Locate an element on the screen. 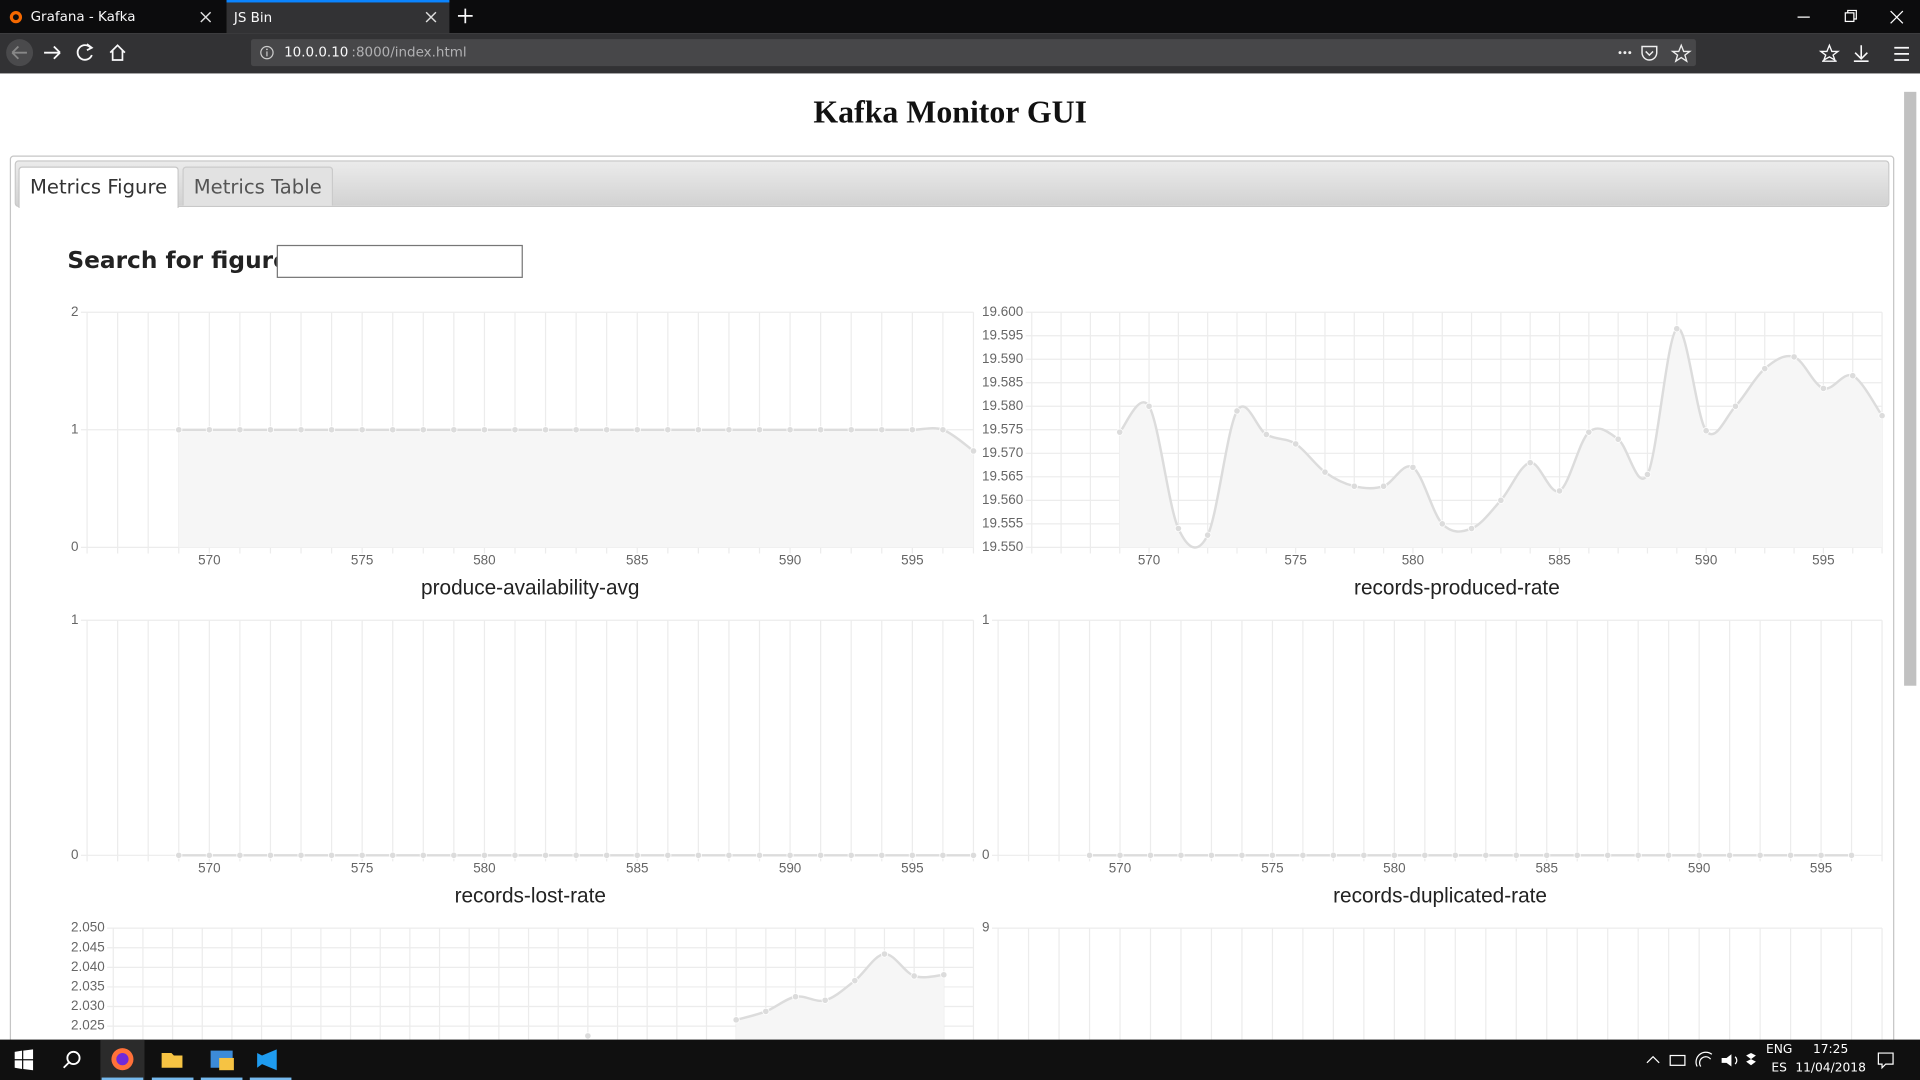 The height and width of the screenshot is (1080, 1920). notifications-icon is located at coordinates (1886, 1061).